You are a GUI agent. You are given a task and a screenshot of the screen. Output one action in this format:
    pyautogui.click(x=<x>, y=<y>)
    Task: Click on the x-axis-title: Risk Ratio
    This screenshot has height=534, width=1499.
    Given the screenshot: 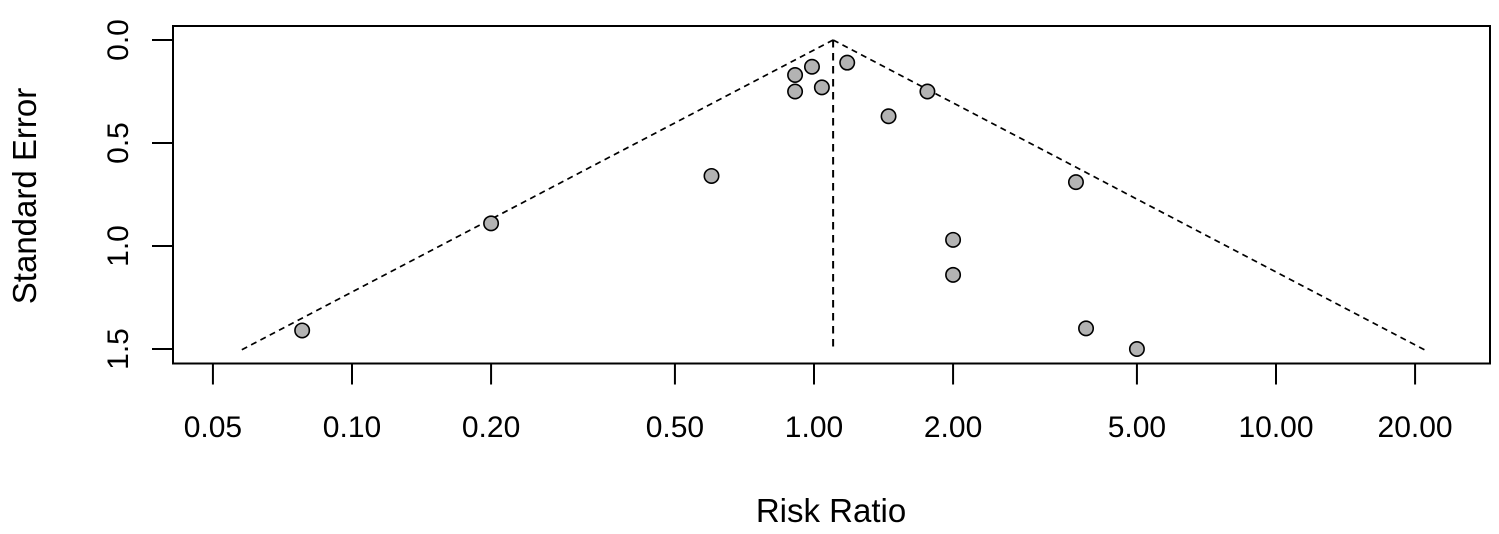 What is the action you would take?
    pyautogui.click(x=831, y=510)
    